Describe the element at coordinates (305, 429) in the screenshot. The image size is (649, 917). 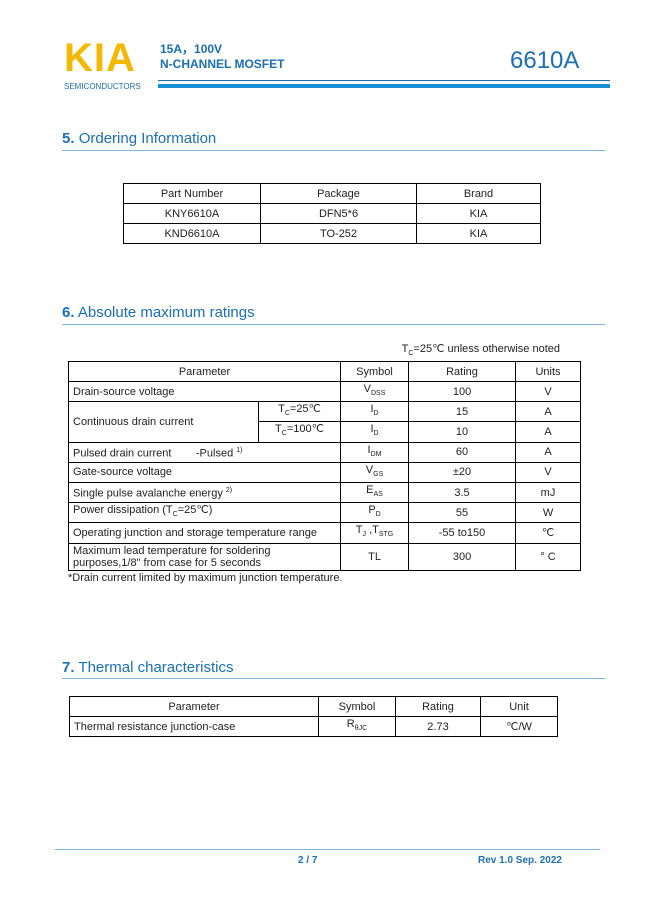
I see `text-run: =100℃` at that location.